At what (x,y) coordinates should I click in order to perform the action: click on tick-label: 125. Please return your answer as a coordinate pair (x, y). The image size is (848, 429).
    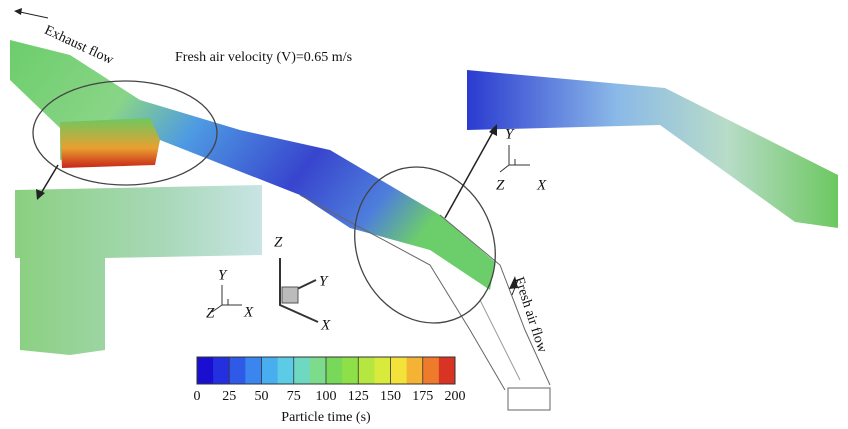
    Looking at the image, I should click on (358, 396).